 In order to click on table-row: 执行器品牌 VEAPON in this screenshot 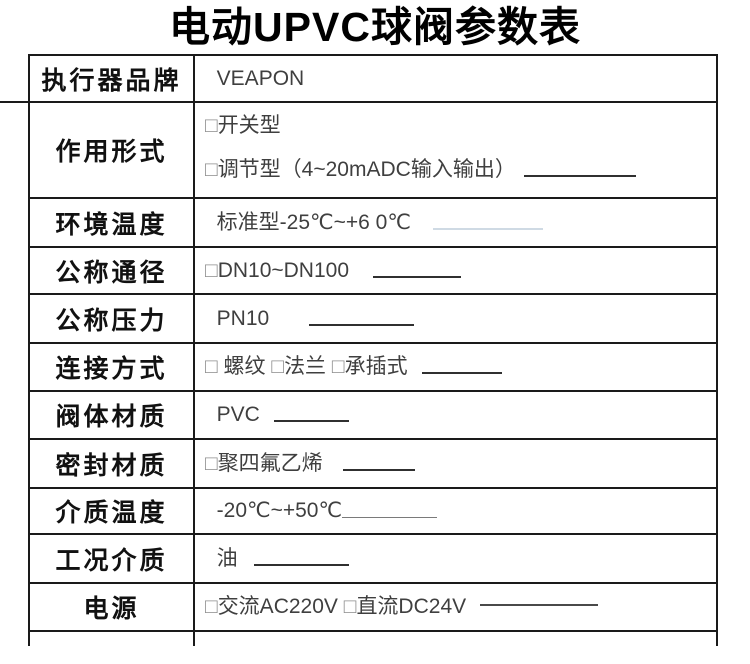, I will do `click(373, 78)`.